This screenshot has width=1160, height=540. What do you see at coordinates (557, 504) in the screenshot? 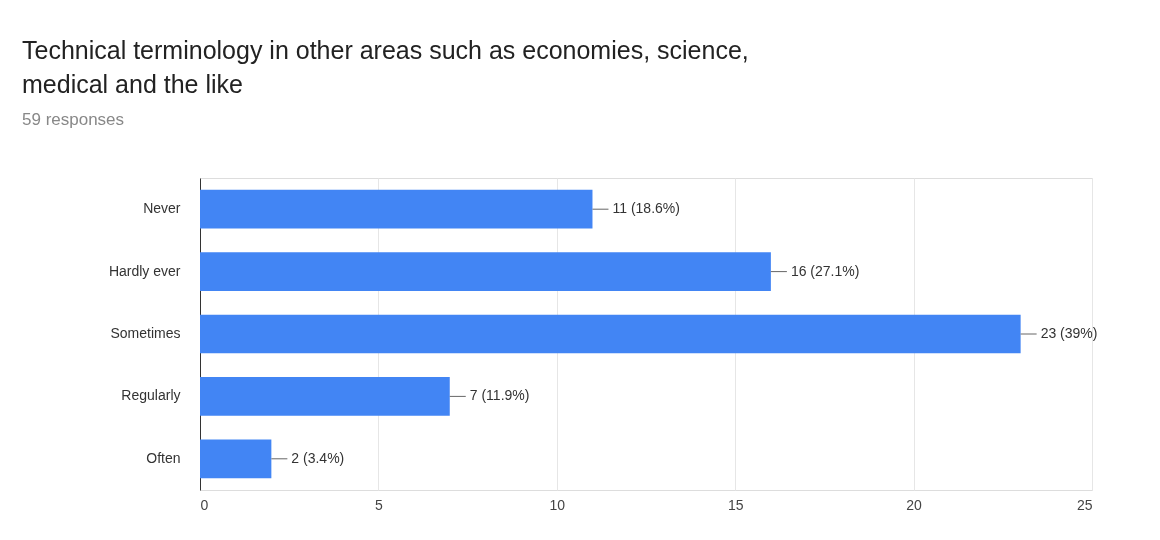
I see `x-tick-label: 10` at bounding box center [557, 504].